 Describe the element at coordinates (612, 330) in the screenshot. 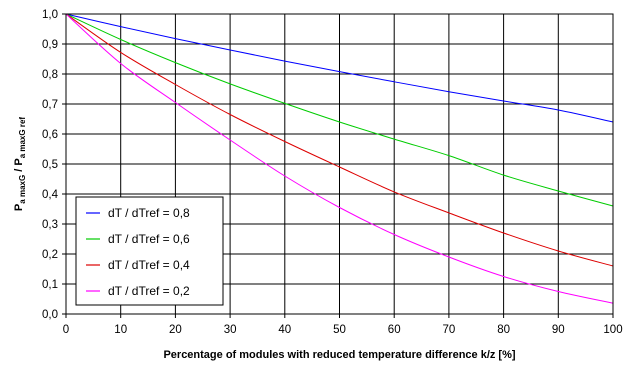

I see `x-tick-label: 100` at that location.